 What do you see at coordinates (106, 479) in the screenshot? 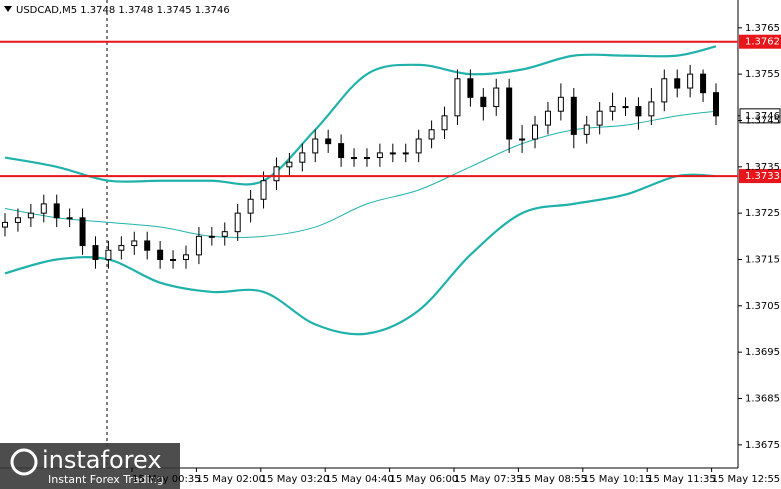
I see `watermark-tagline: Instant Forex Trading` at bounding box center [106, 479].